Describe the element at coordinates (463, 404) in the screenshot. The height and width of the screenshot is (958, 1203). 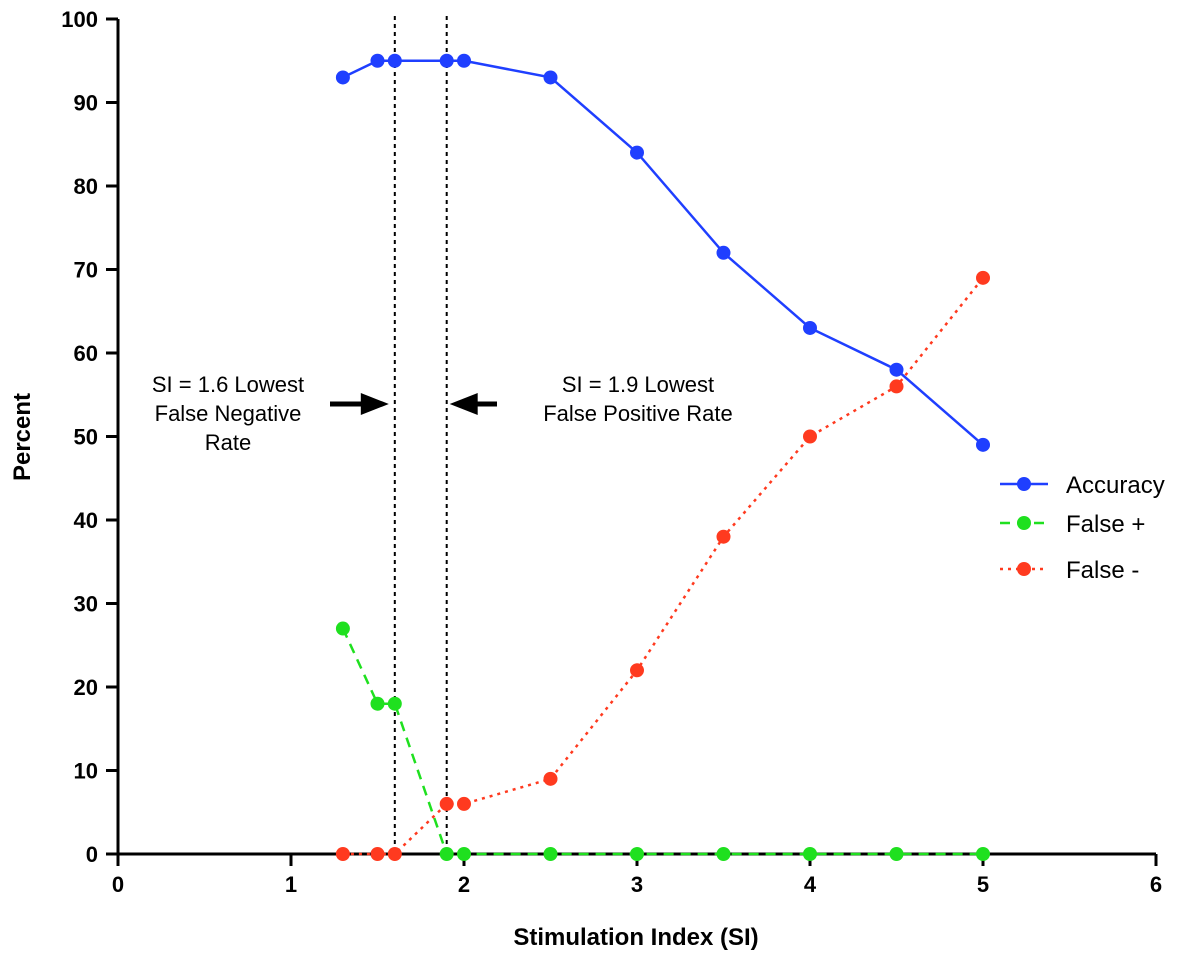
I see `arrow-left-head` at that location.